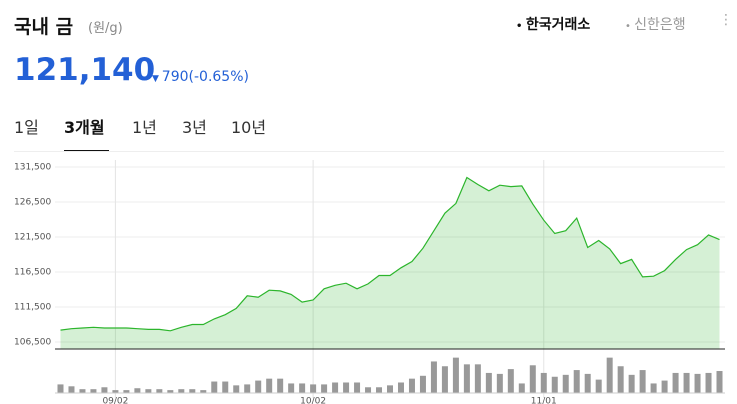 This screenshot has width=737, height=404. Describe the element at coordinates (544, 400) in the screenshot. I see `x-tick-label: 11/01` at that location.